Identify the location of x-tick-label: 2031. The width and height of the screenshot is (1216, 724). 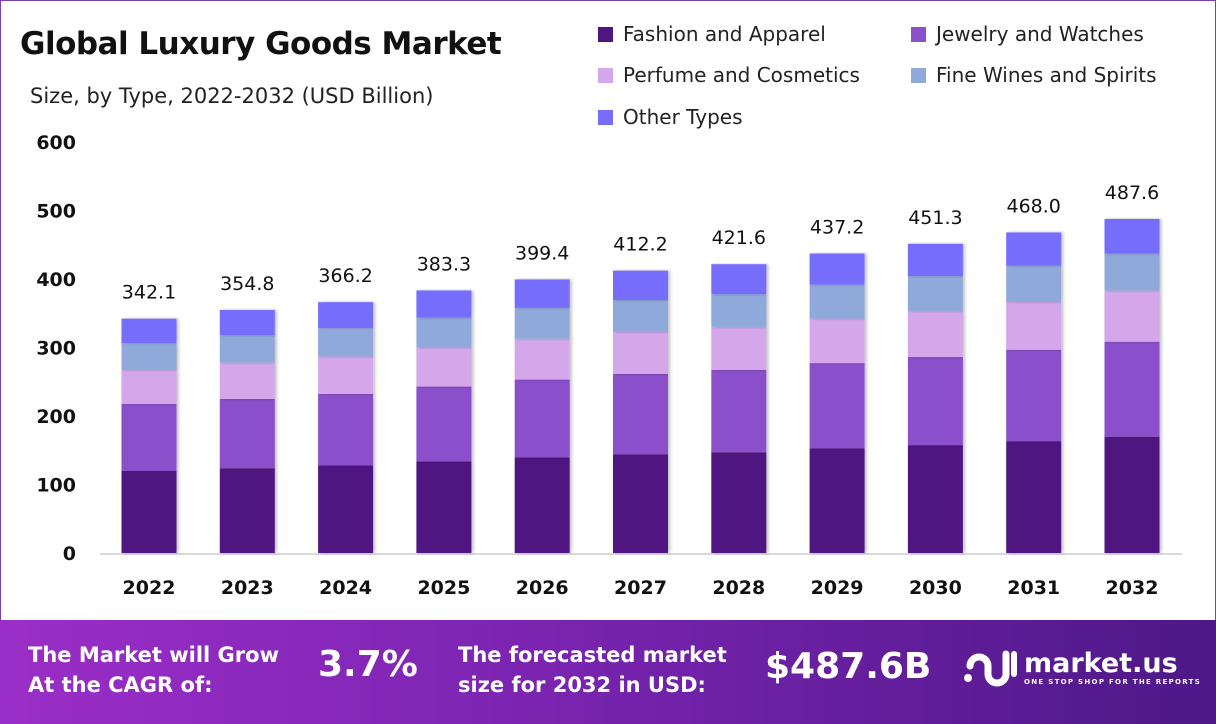
(1033, 588).